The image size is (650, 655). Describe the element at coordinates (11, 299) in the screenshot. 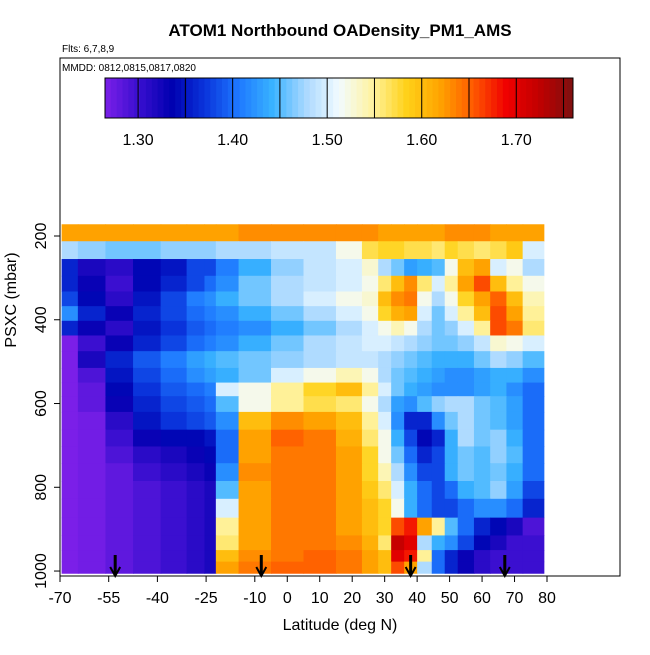

I see `y-axis-label: PSXC (mbar)` at that location.